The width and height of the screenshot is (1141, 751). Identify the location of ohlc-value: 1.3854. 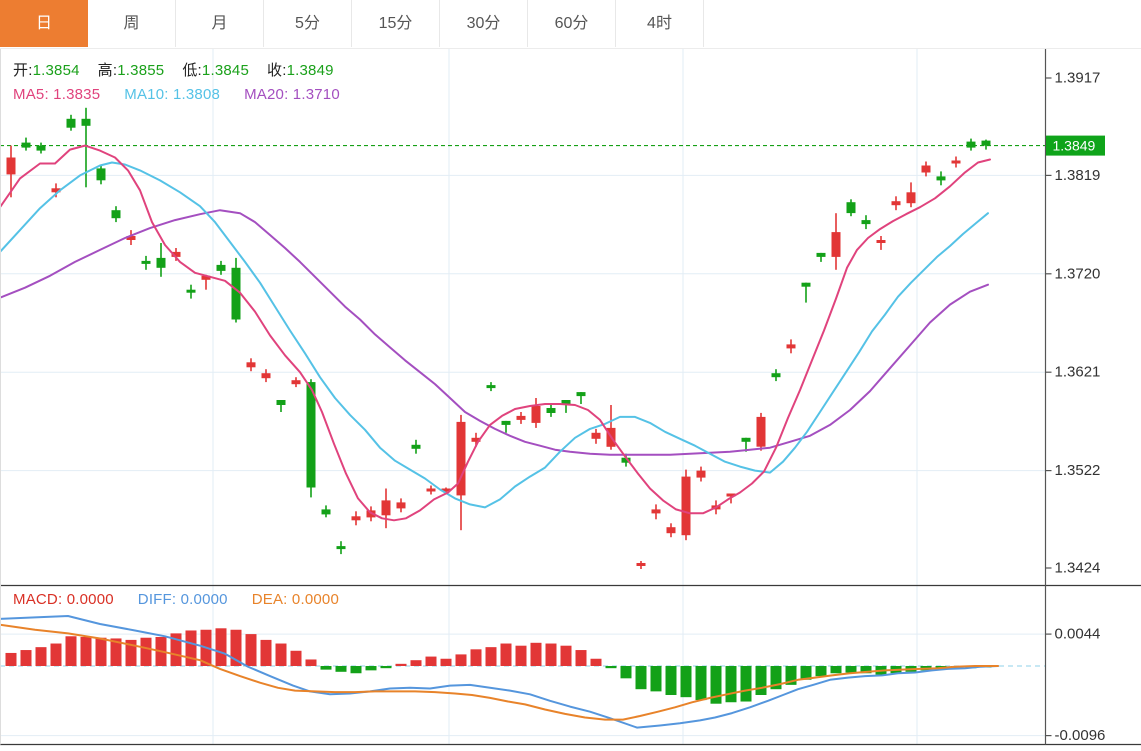
(56, 70).